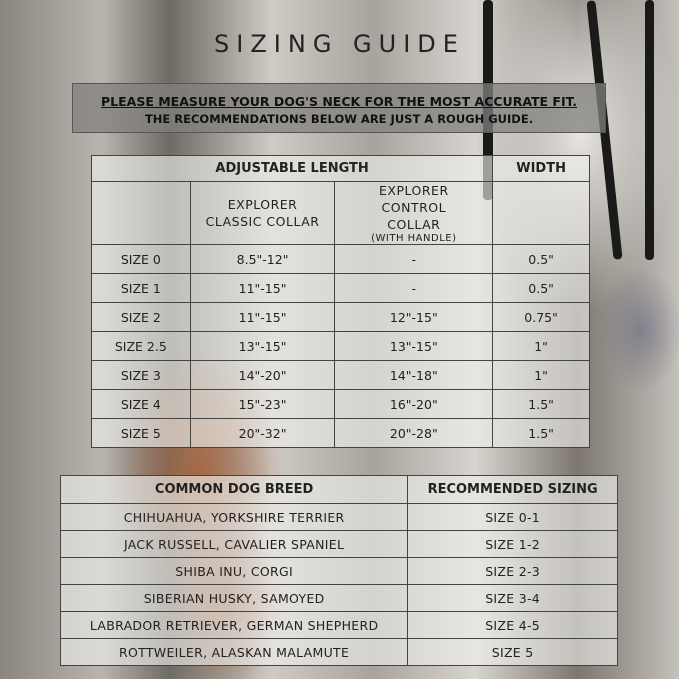  Describe the element at coordinates (292, 168) in the screenshot. I see `adjustable-length-header: ADJUSTABLE LENGTH` at that location.